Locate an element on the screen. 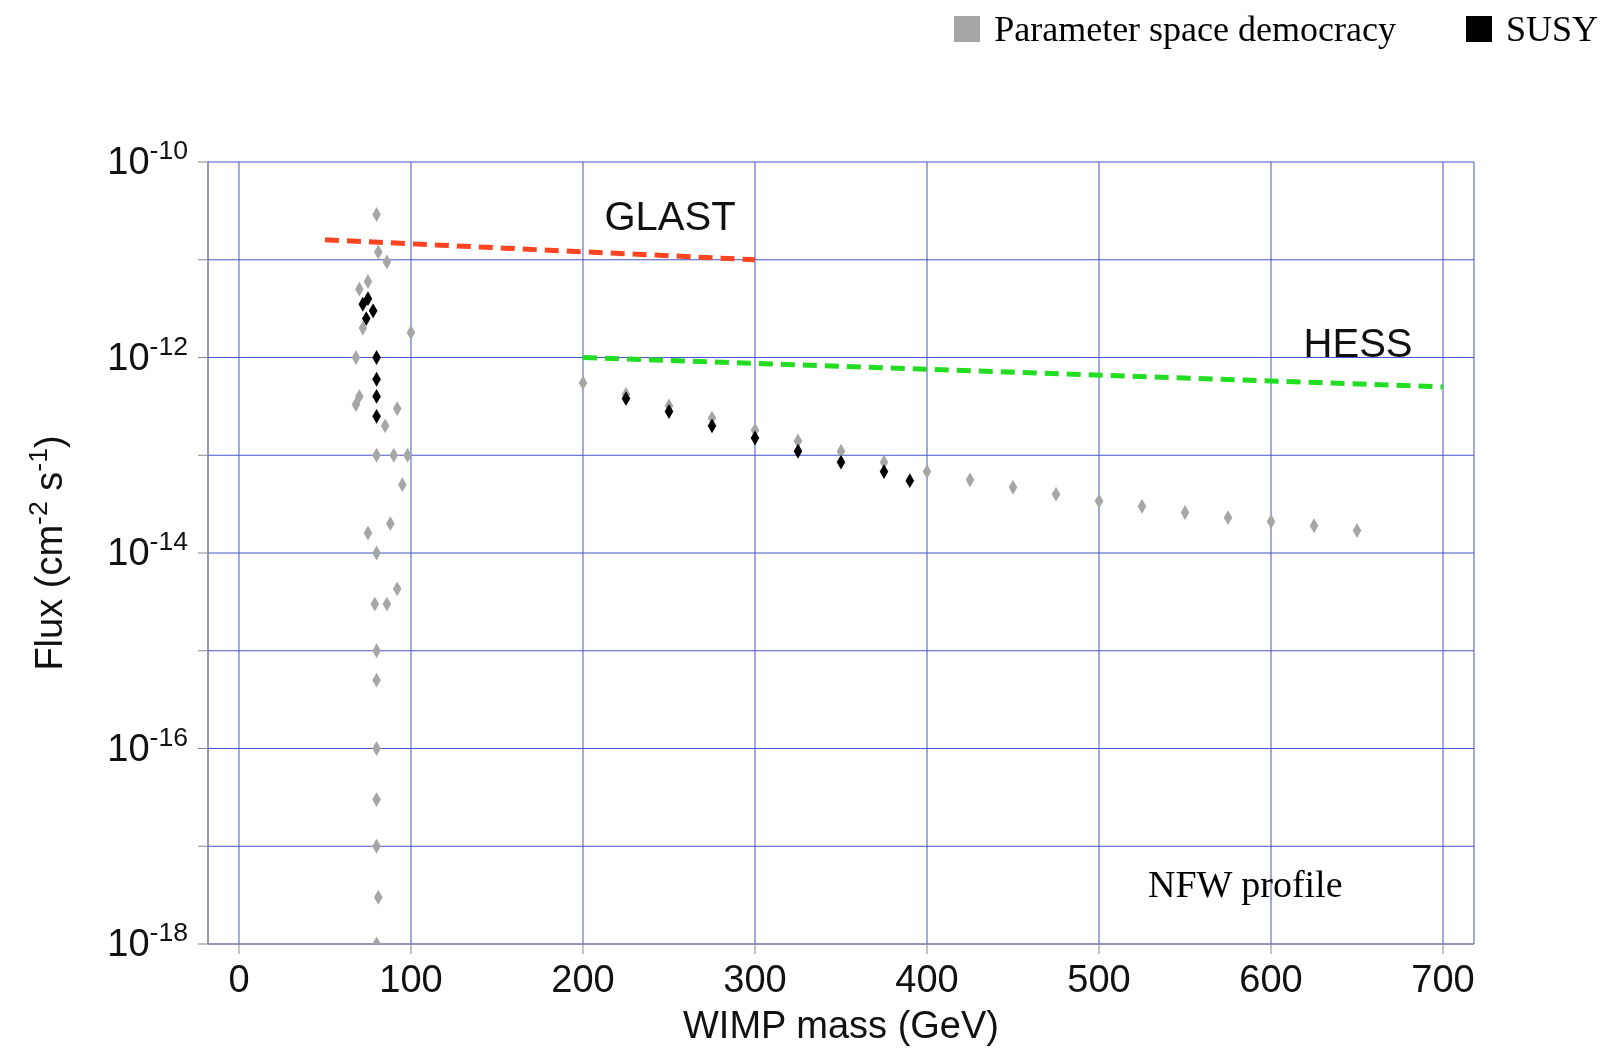  y-tick-label: 10$^{-10}$ is located at coordinates (147, 158).